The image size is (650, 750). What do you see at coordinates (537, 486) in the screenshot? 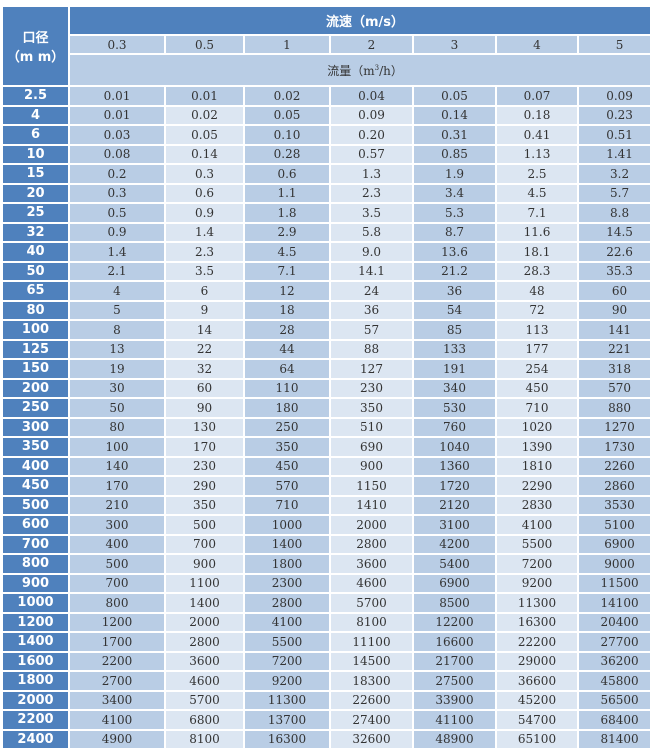
I see `flow-cell: 2290` at bounding box center [537, 486].